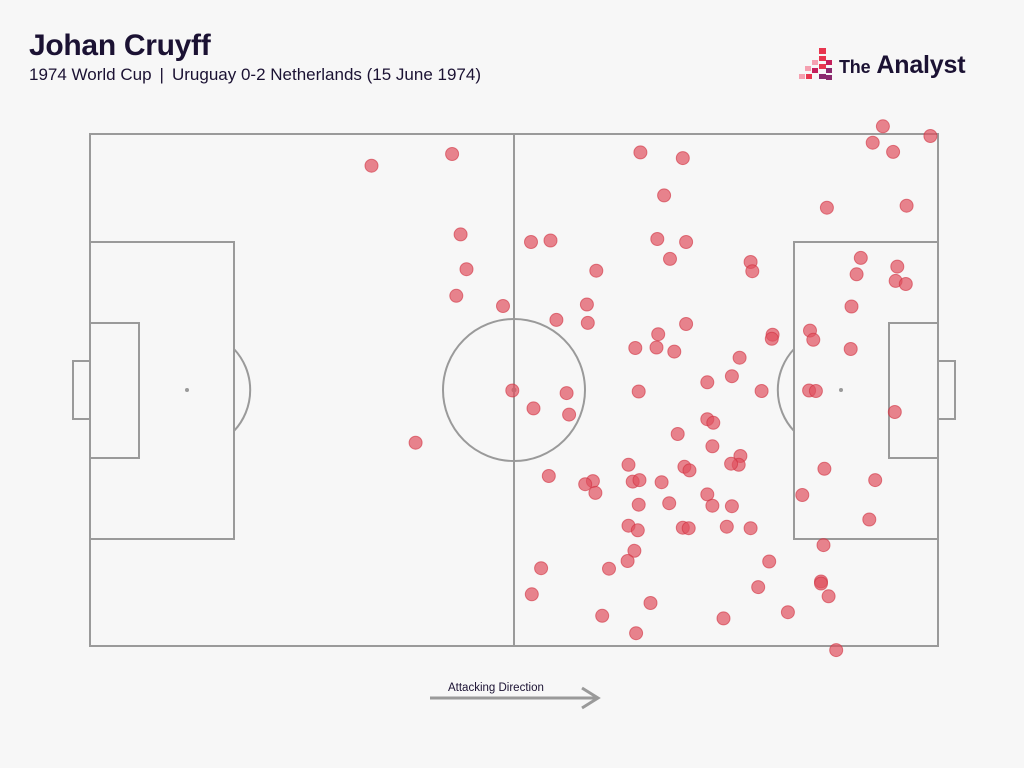 This screenshot has height=768, width=1024. I want to click on brand-name: The Analyst, so click(902, 65).